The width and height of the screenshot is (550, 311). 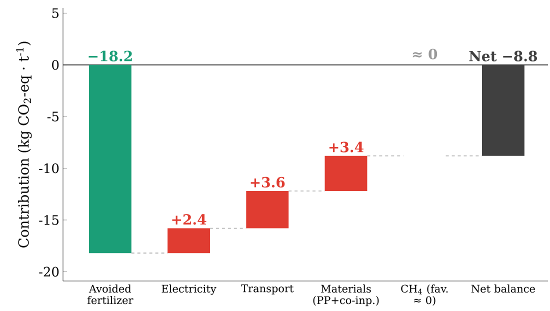 I want to click on annotation: ≈ 0, so click(x=425, y=54).